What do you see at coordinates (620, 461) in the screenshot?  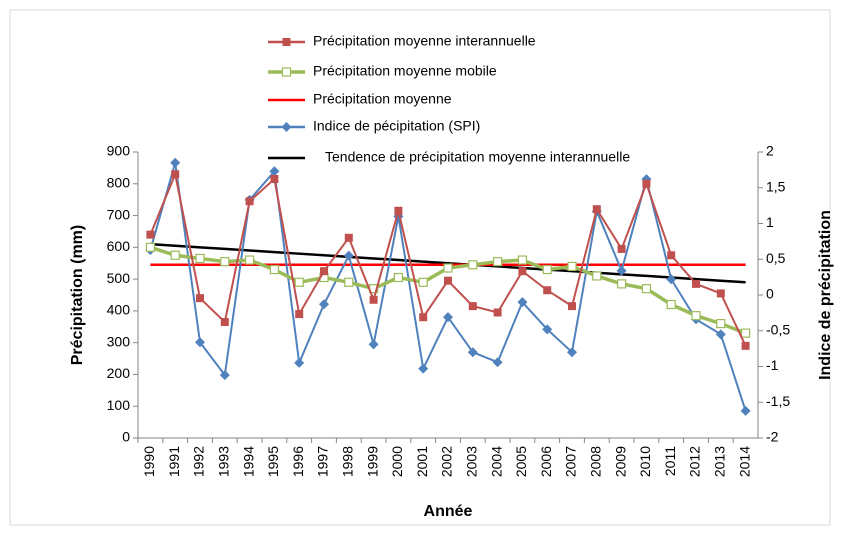 I see `x-tick-label: 2009` at bounding box center [620, 461].